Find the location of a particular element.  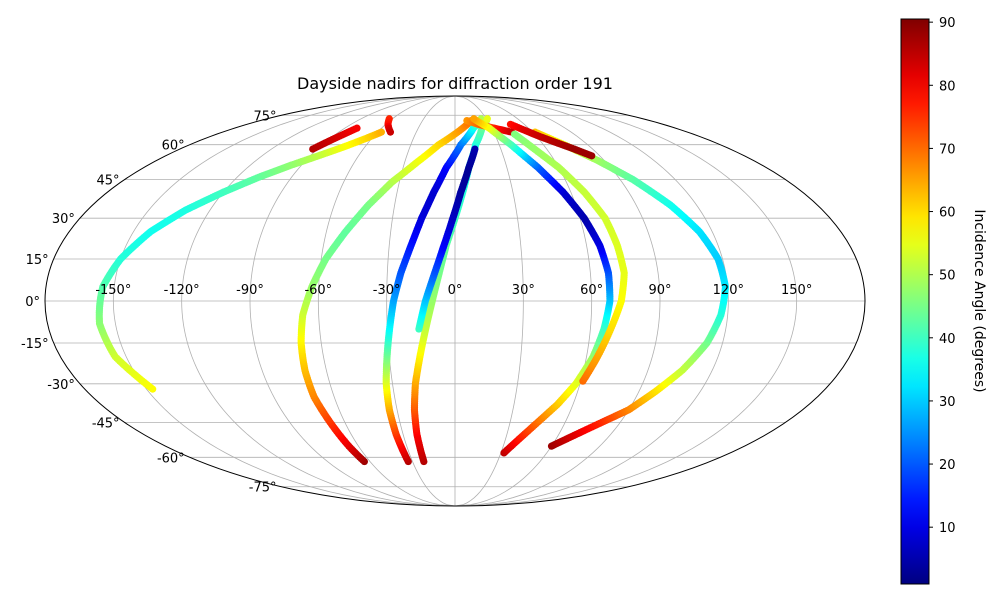

longitude-tick-label: 30° is located at coordinates (523, 290).